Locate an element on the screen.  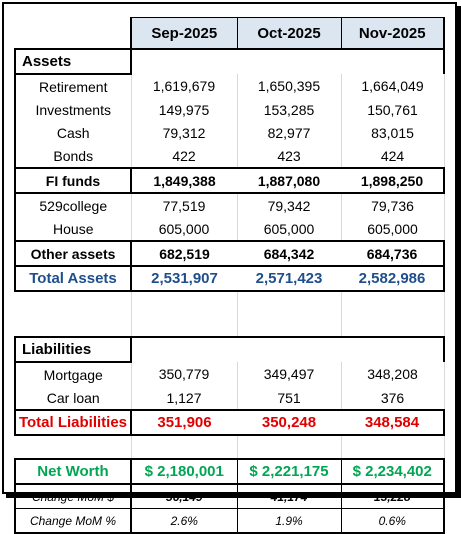
month-header-row: Sep-2025 Oct-2025 Nov-2025 is located at coordinates (230, 33).